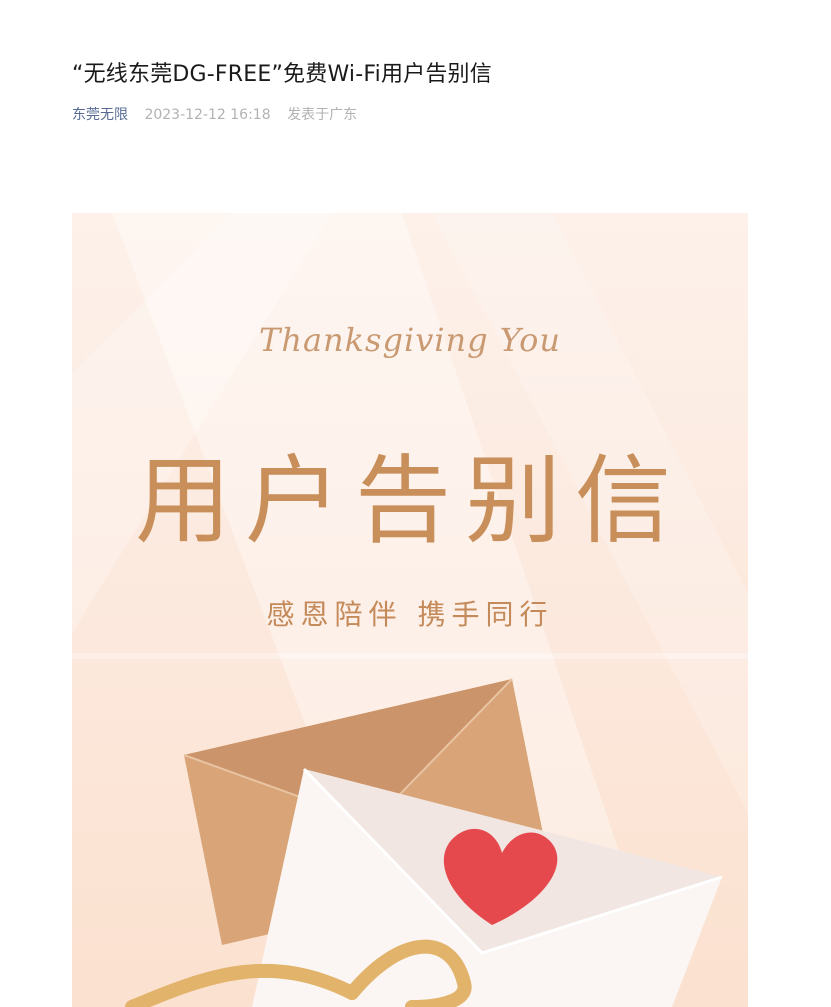 This screenshot has height=1007, width=831. Describe the element at coordinates (410, 501) in the screenshot. I see `poster-headline: 用户告别信` at that location.